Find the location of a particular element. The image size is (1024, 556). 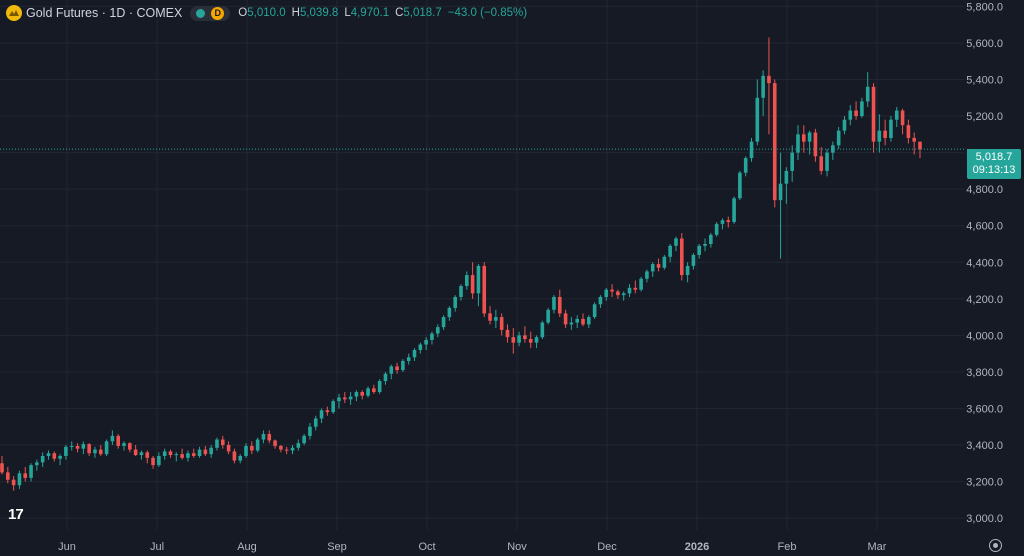

symbol-title: Gold Futures · 1D · COMEX is located at coordinates (104, 13).